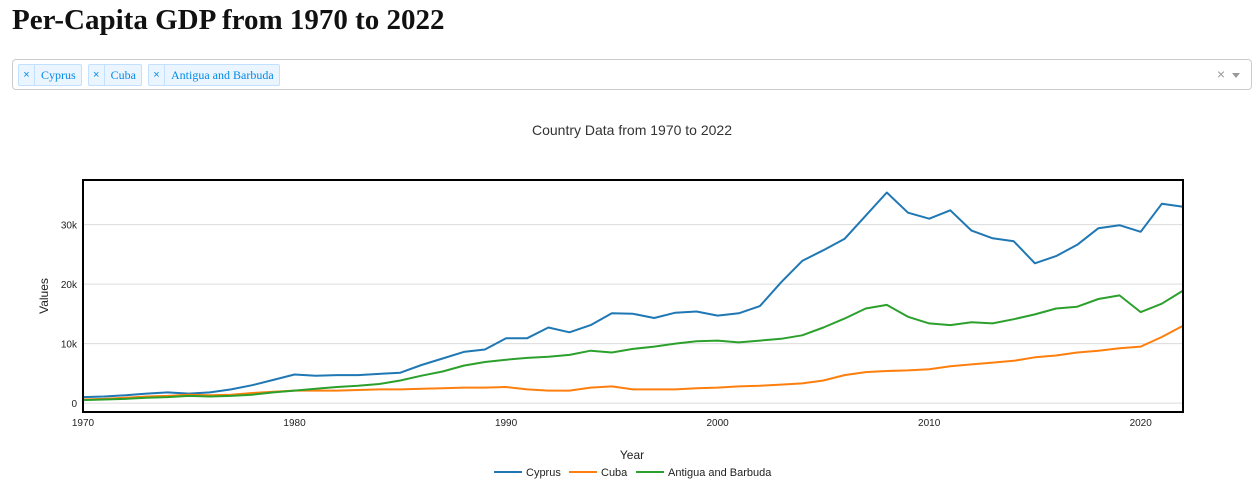  What do you see at coordinates (506, 423) in the screenshot?
I see `x-tick-label: 1990` at bounding box center [506, 423].